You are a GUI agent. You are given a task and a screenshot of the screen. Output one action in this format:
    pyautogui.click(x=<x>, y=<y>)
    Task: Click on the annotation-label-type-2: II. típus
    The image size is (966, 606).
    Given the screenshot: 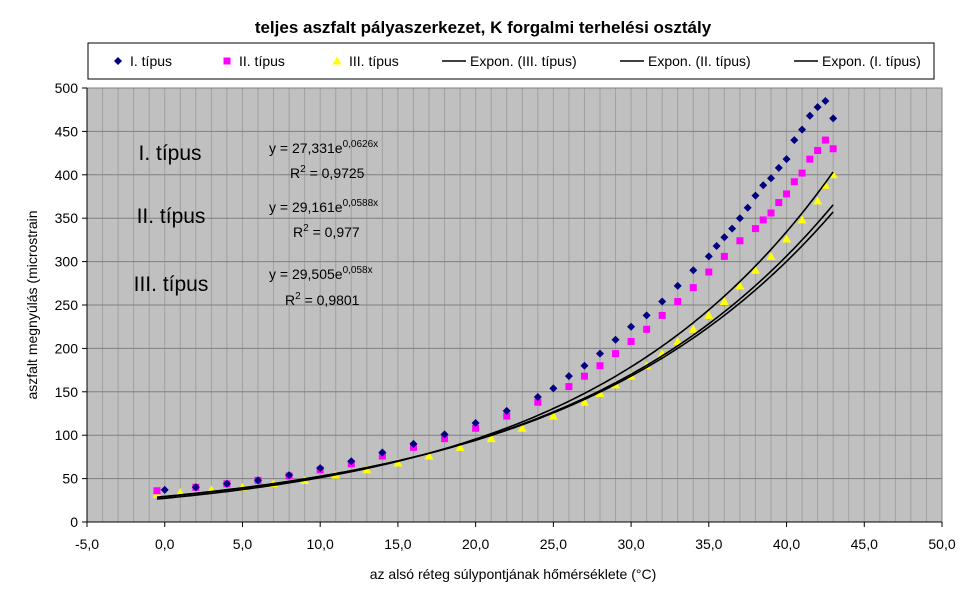 What is the action you would take?
    pyautogui.click(x=171, y=216)
    